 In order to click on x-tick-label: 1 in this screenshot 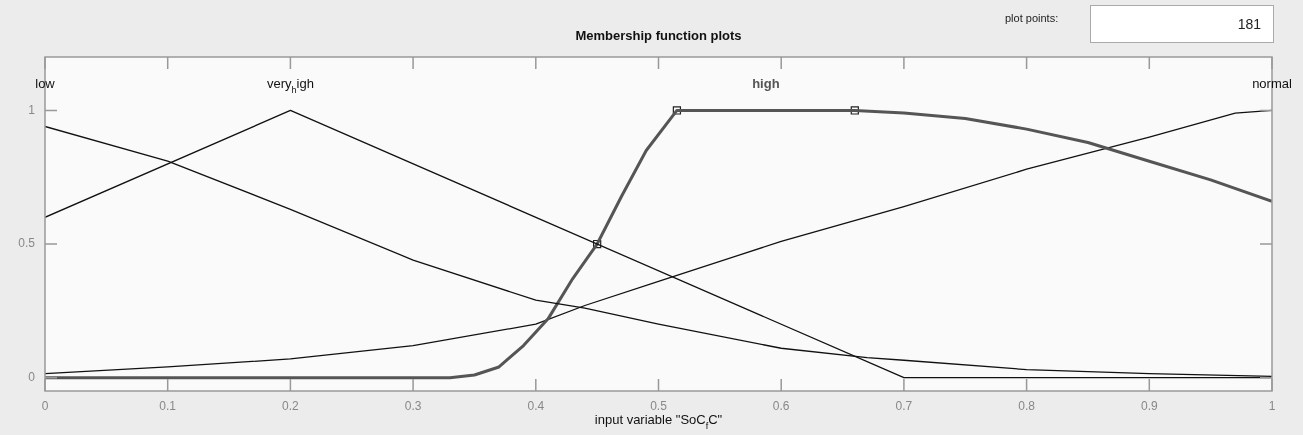, I will do `click(1272, 405)`.